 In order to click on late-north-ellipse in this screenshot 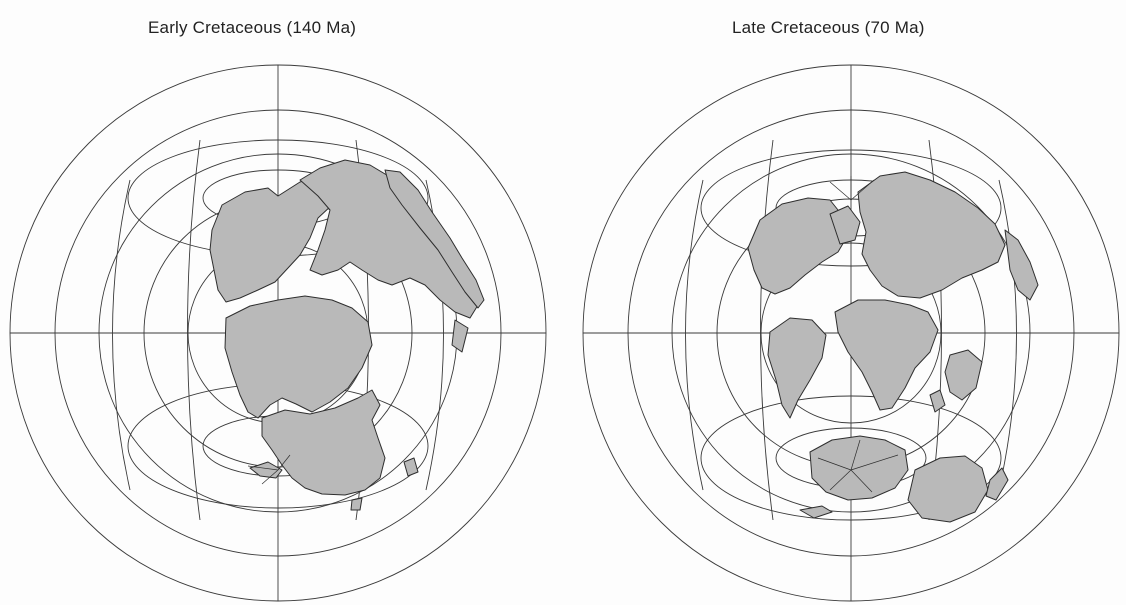, I will do `click(851, 208)`.